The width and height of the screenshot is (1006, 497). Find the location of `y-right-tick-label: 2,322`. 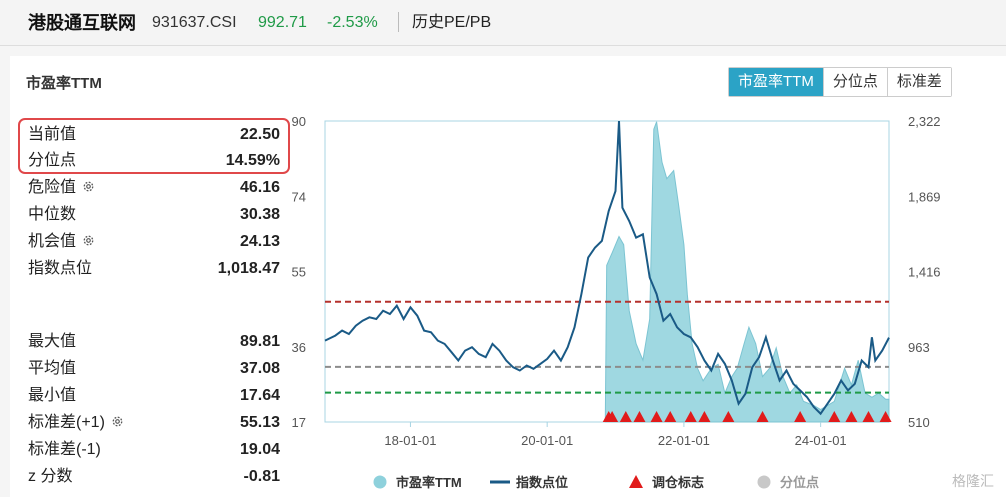

y-right-tick-label: 2,322 is located at coordinates (924, 121).